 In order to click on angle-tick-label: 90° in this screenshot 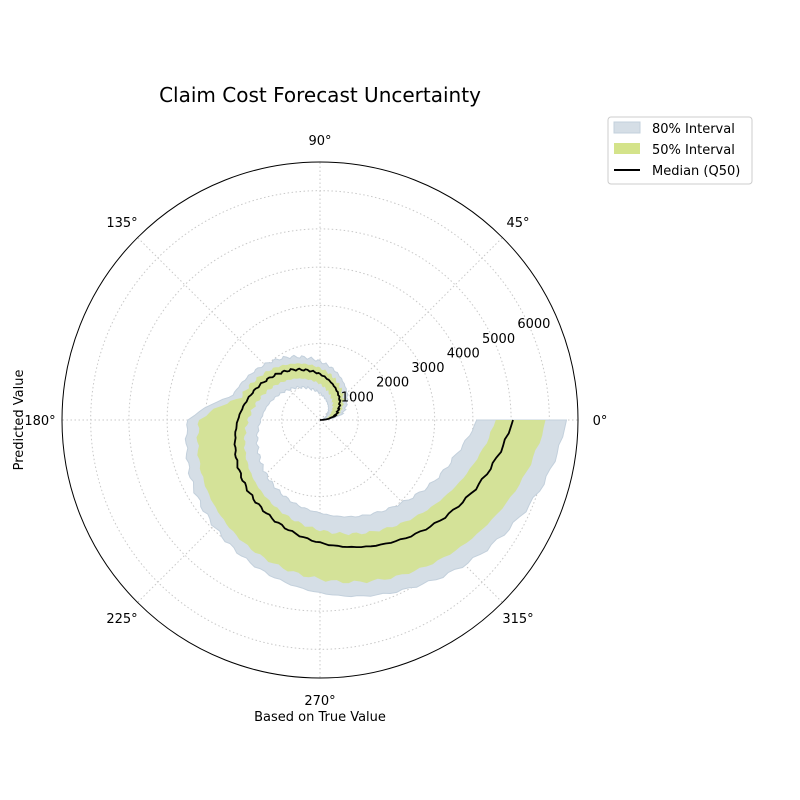, I will do `click(319, 141)`.